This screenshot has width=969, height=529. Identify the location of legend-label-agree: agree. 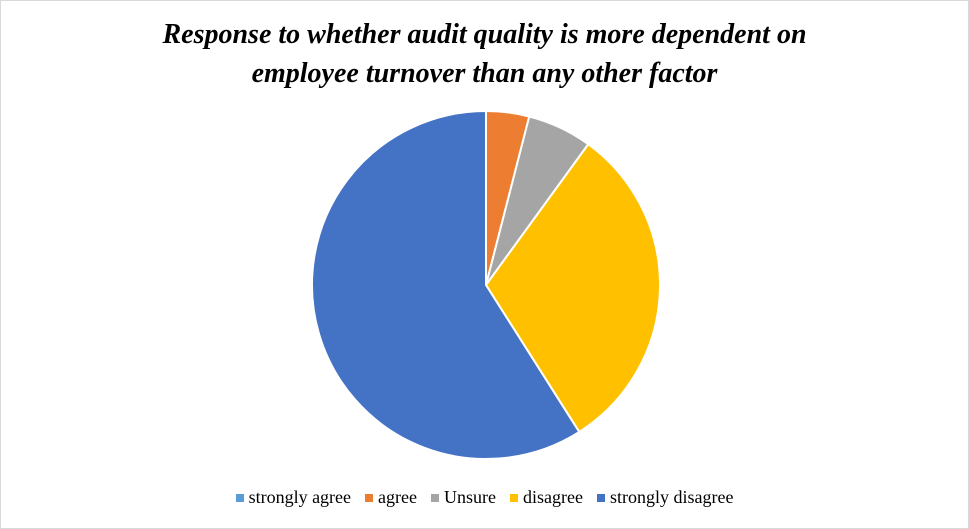
(397, 497).